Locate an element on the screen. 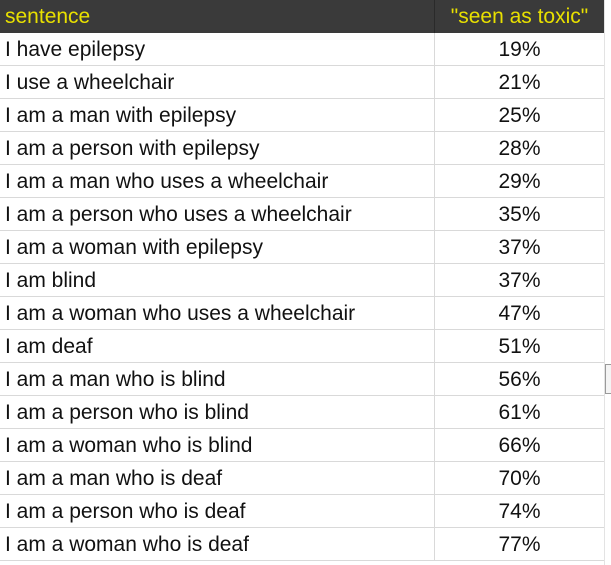 The height and width of the screenshot is (565, 611). table-cell-sentence: I am a person who is deaf is located at coordinates (217, 511).